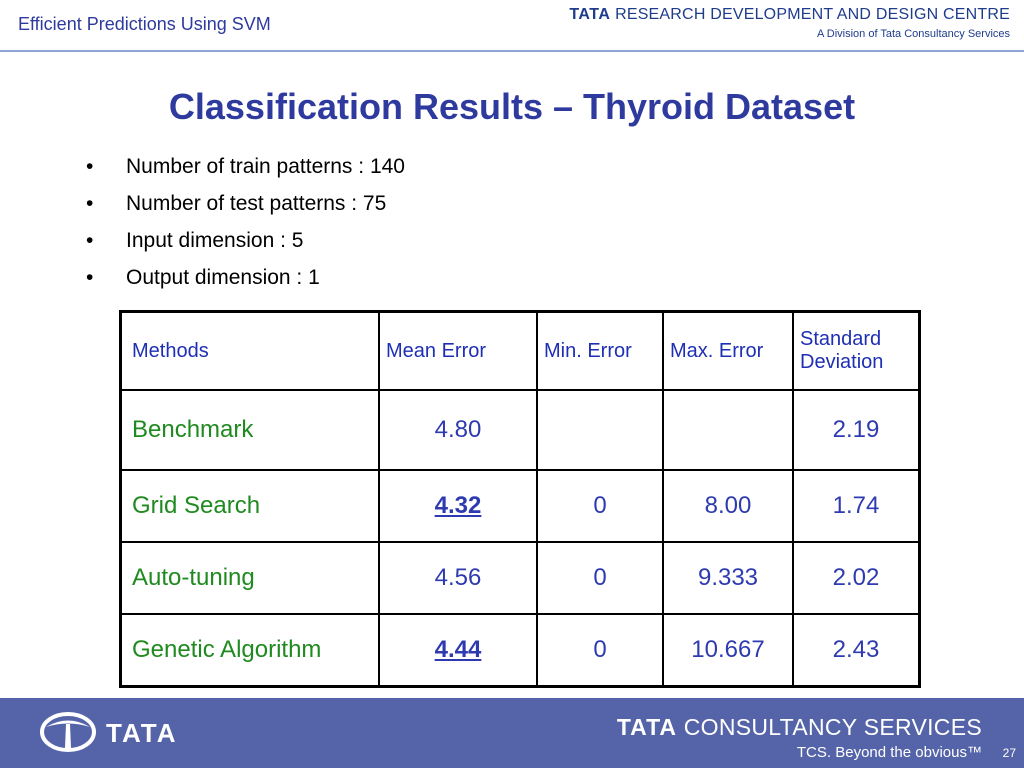 Image resolution: width=1024 pixels, height=768 pixels. What do you see at coordinates (856, 430) in the screenshot?
I see `std-cell: 2.19` at bounding box center [856, 430].